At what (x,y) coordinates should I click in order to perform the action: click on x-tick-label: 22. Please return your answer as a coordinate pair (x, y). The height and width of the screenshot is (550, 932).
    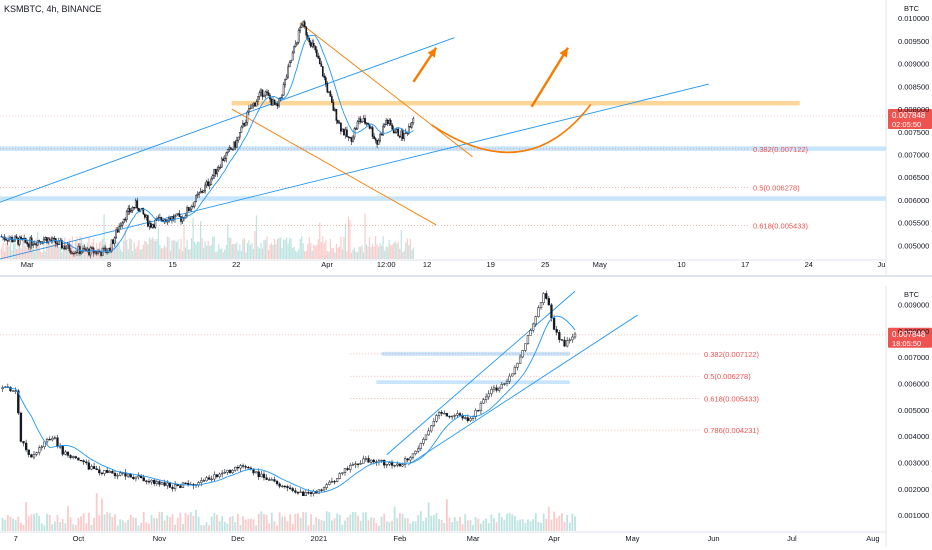
    Looking at the image, I should click on (236, 264).